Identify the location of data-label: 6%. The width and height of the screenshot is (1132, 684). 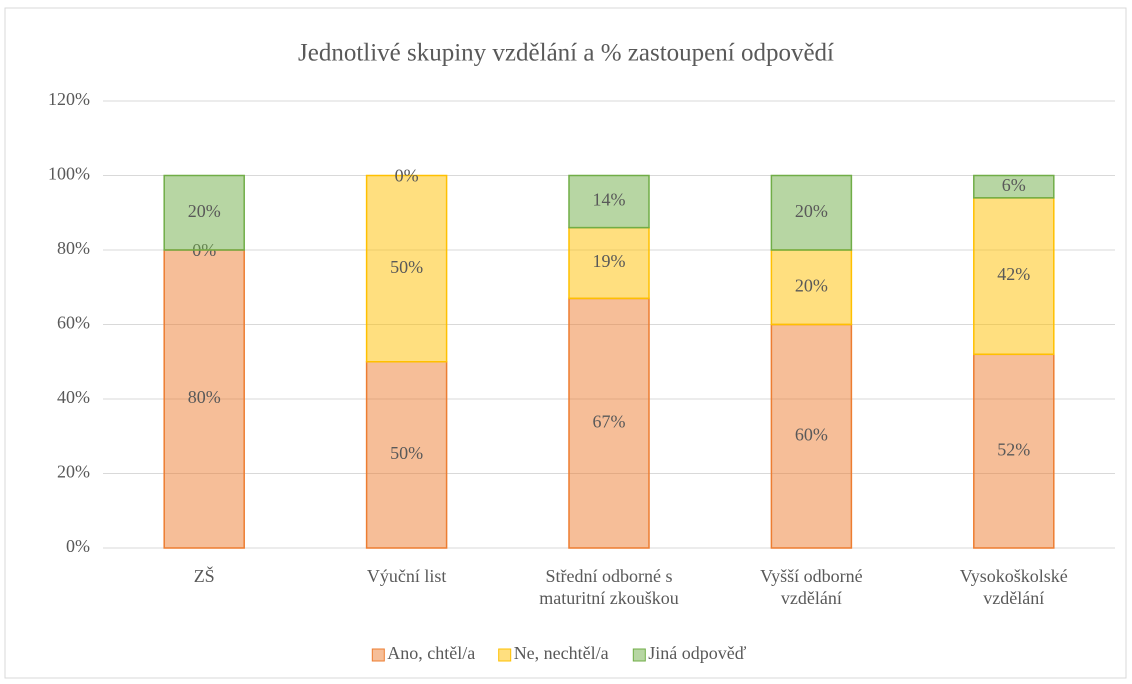
(1014, 185).